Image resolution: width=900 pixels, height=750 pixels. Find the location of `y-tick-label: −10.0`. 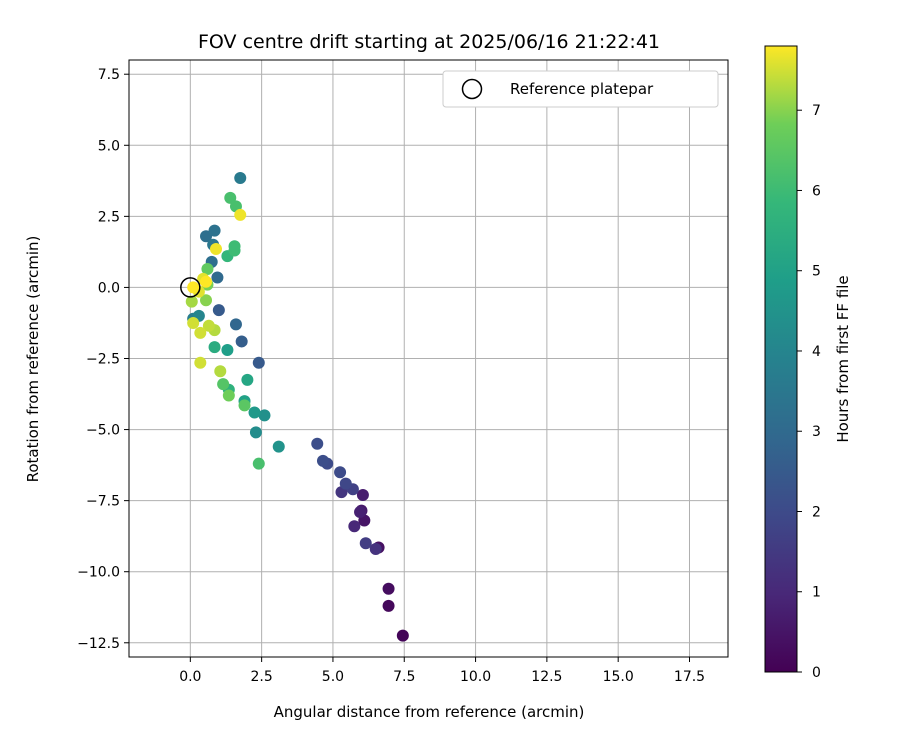

y-tick-label: −10.0 is located at coordinates (98, 573).